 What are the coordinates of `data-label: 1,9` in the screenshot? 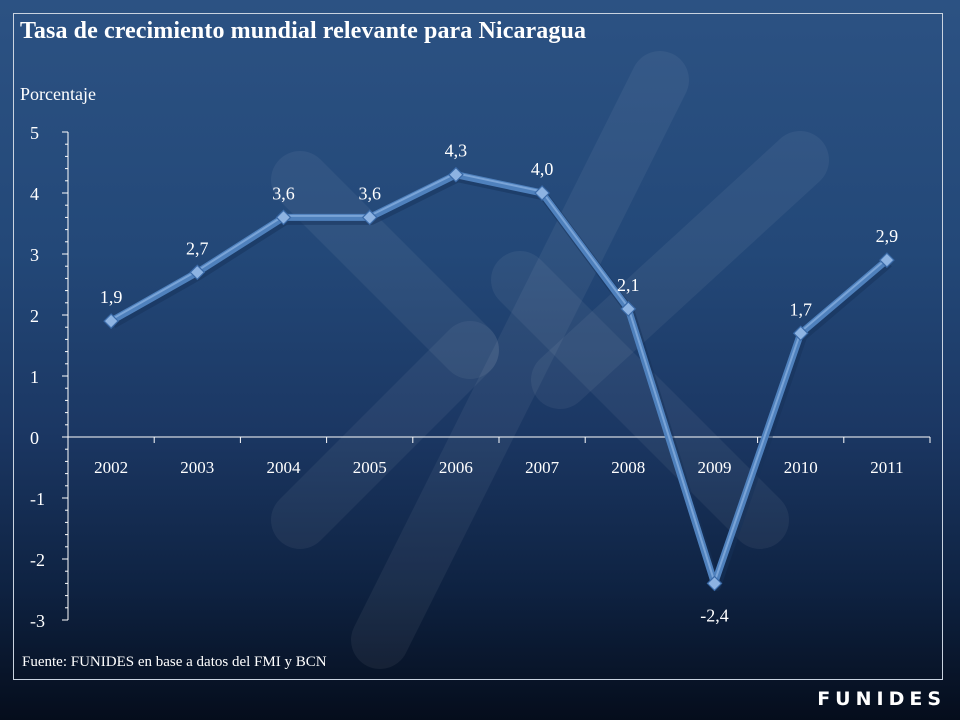 It's located at (111, 297).